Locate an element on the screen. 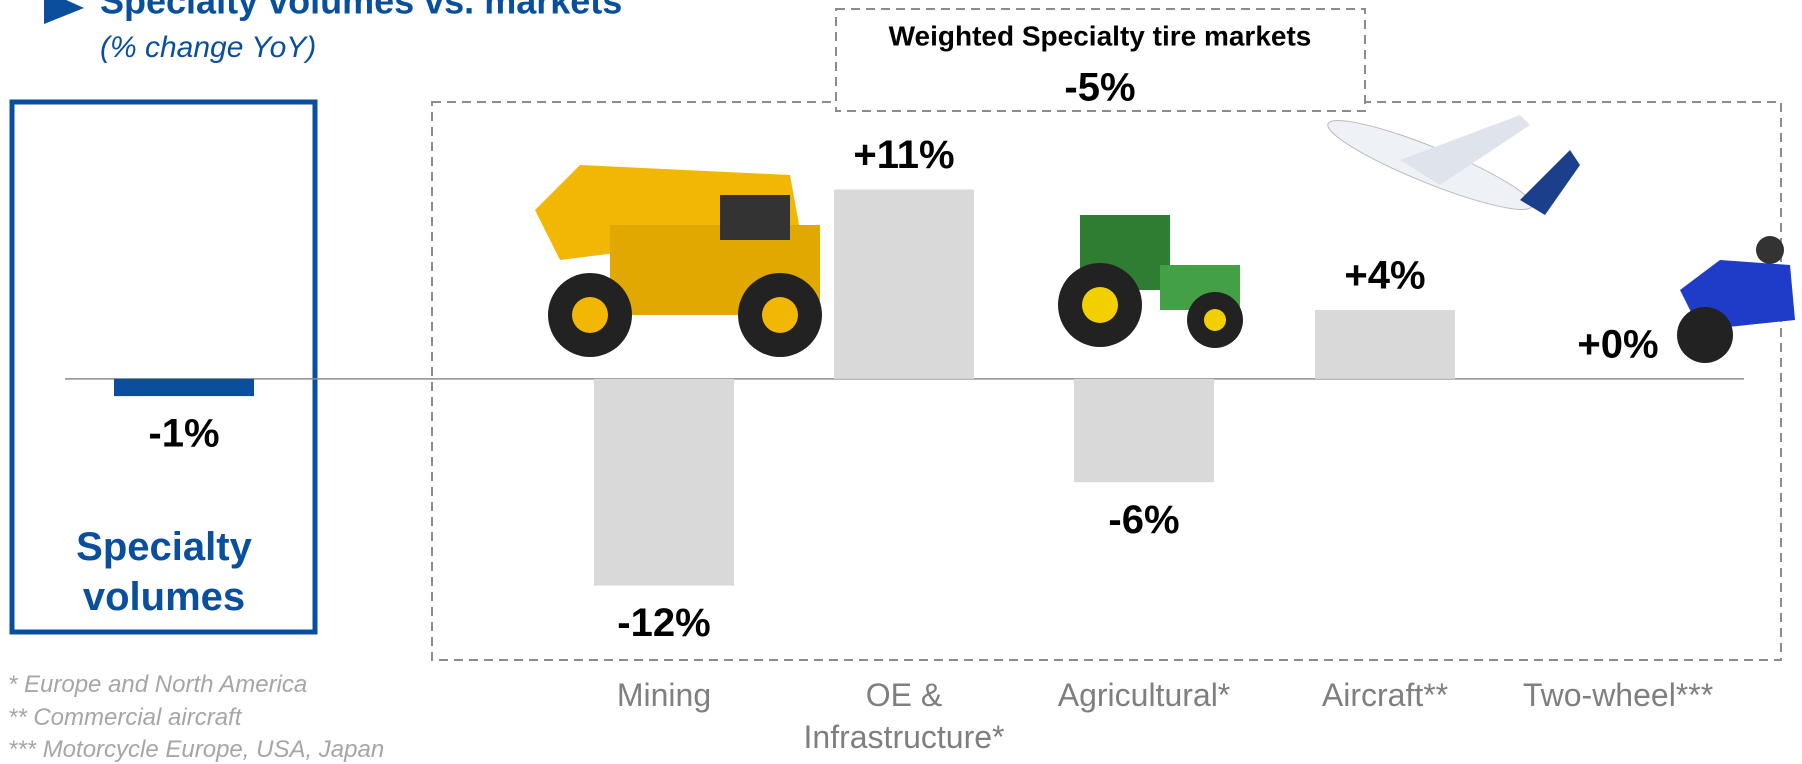 This screenshot has width=1802, height=764. footnote: * Europe and North America is located at coordinates (158, 684).